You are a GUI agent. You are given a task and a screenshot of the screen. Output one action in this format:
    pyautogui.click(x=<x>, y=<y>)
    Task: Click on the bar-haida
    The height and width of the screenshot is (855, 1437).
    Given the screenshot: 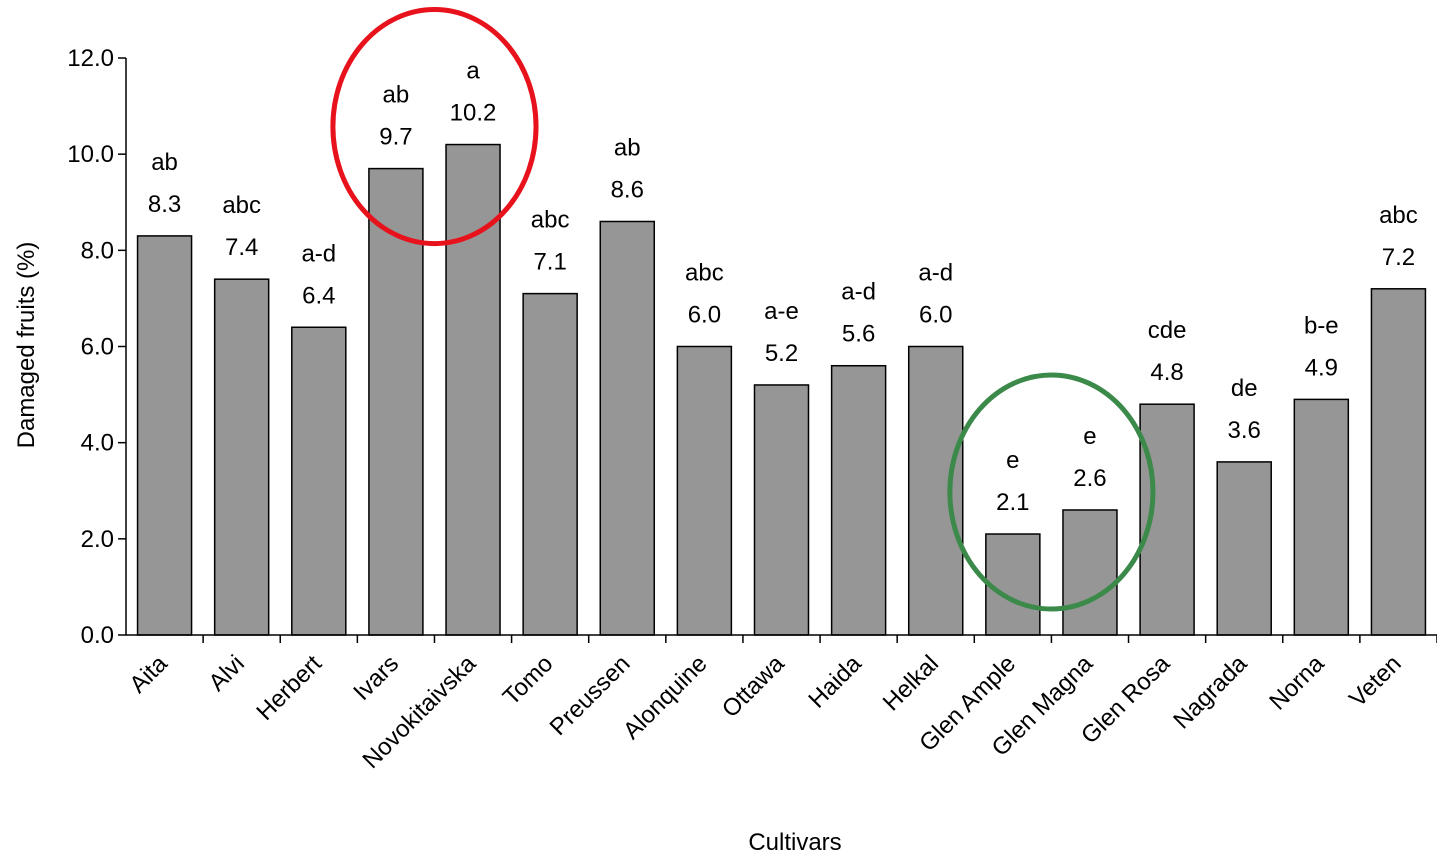 What is the action you would take?
    pyautogui.click(x=858, y=500)
    